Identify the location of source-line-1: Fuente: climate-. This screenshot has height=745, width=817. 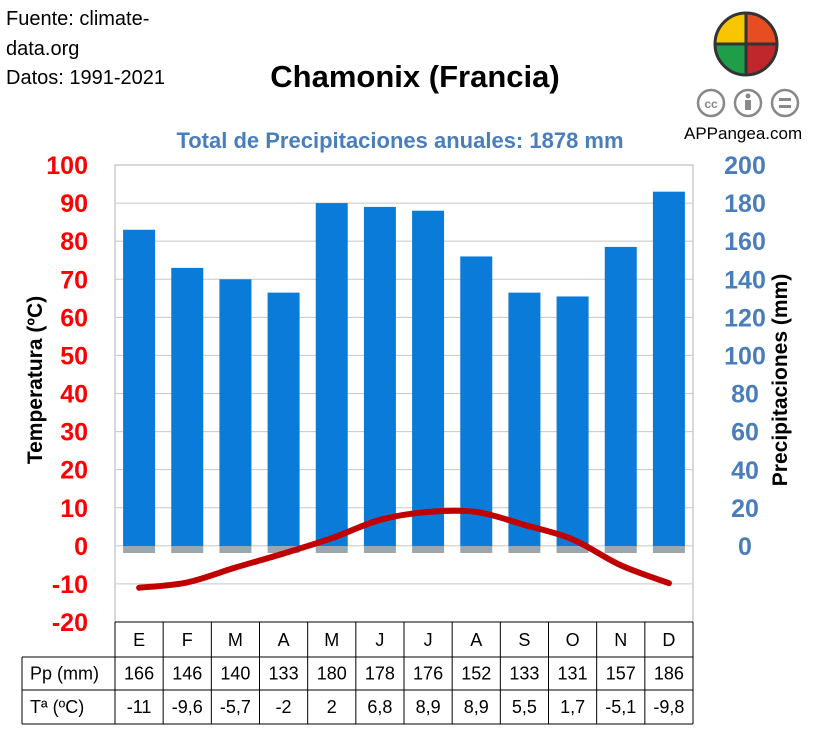
(78, 19).